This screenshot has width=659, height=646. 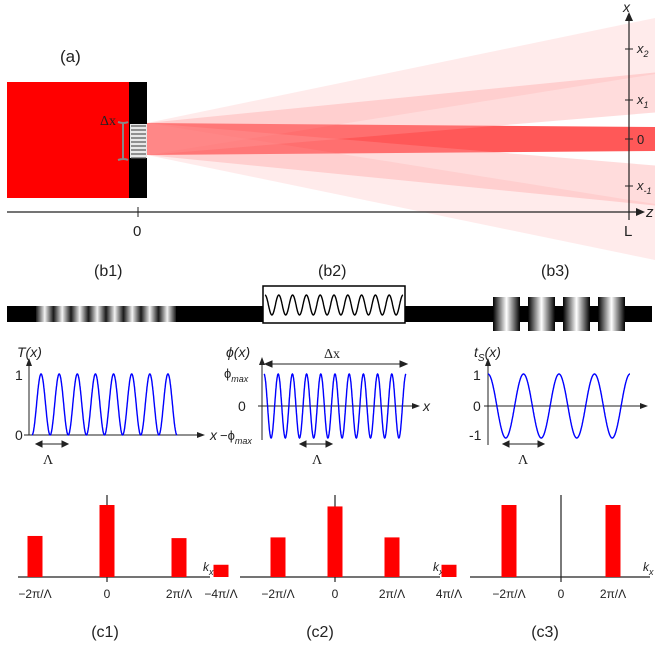 I want to click on transmission-curve, so click(x=104, y=404).